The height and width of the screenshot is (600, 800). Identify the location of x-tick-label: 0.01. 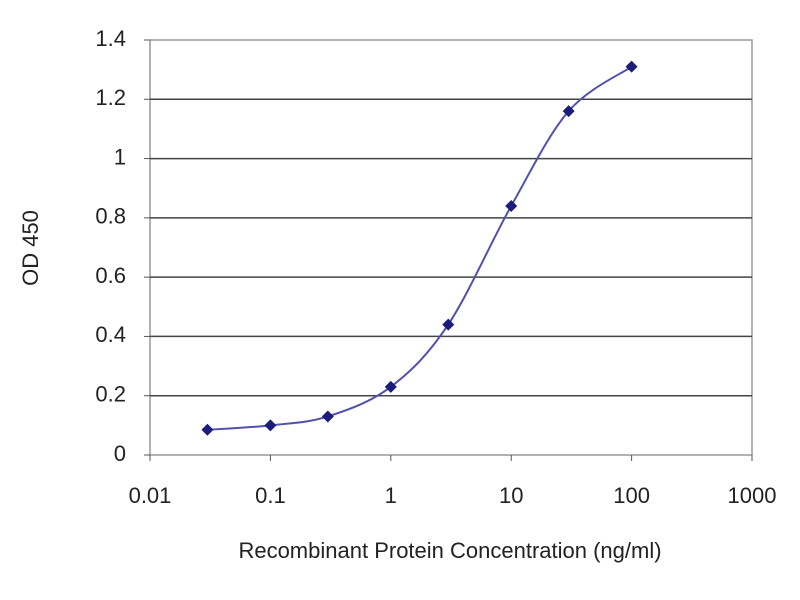
(150, 495).